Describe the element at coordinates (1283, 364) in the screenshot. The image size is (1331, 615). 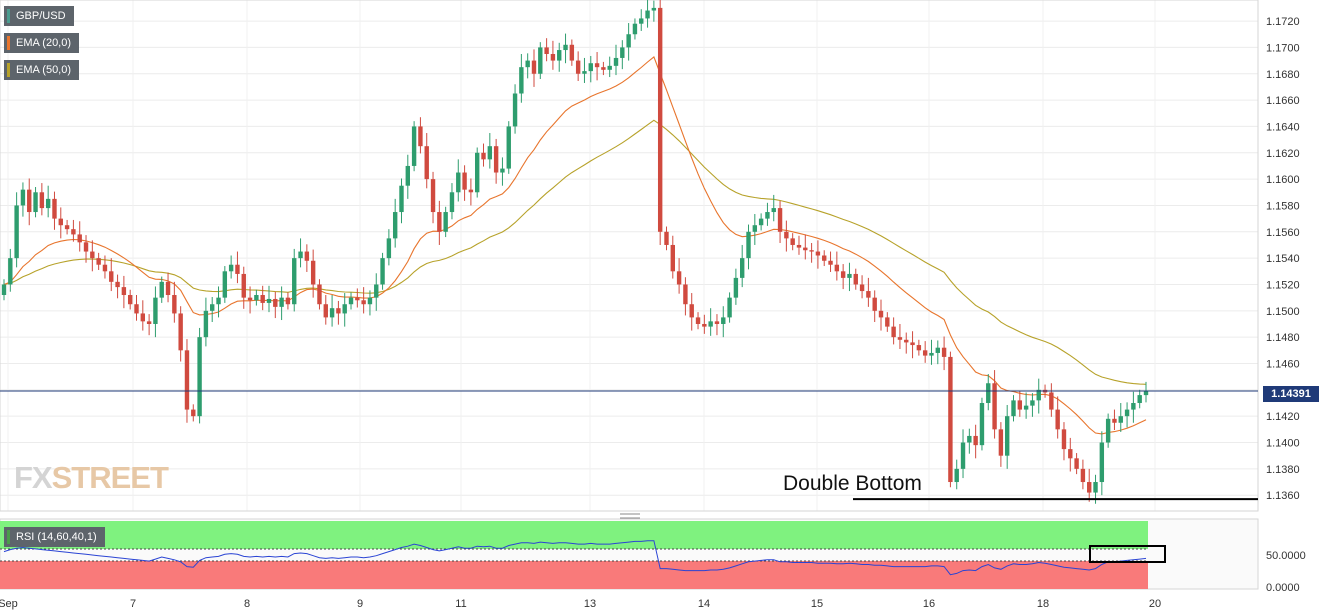
I see `y-tick-label: 1.1460` at that location.